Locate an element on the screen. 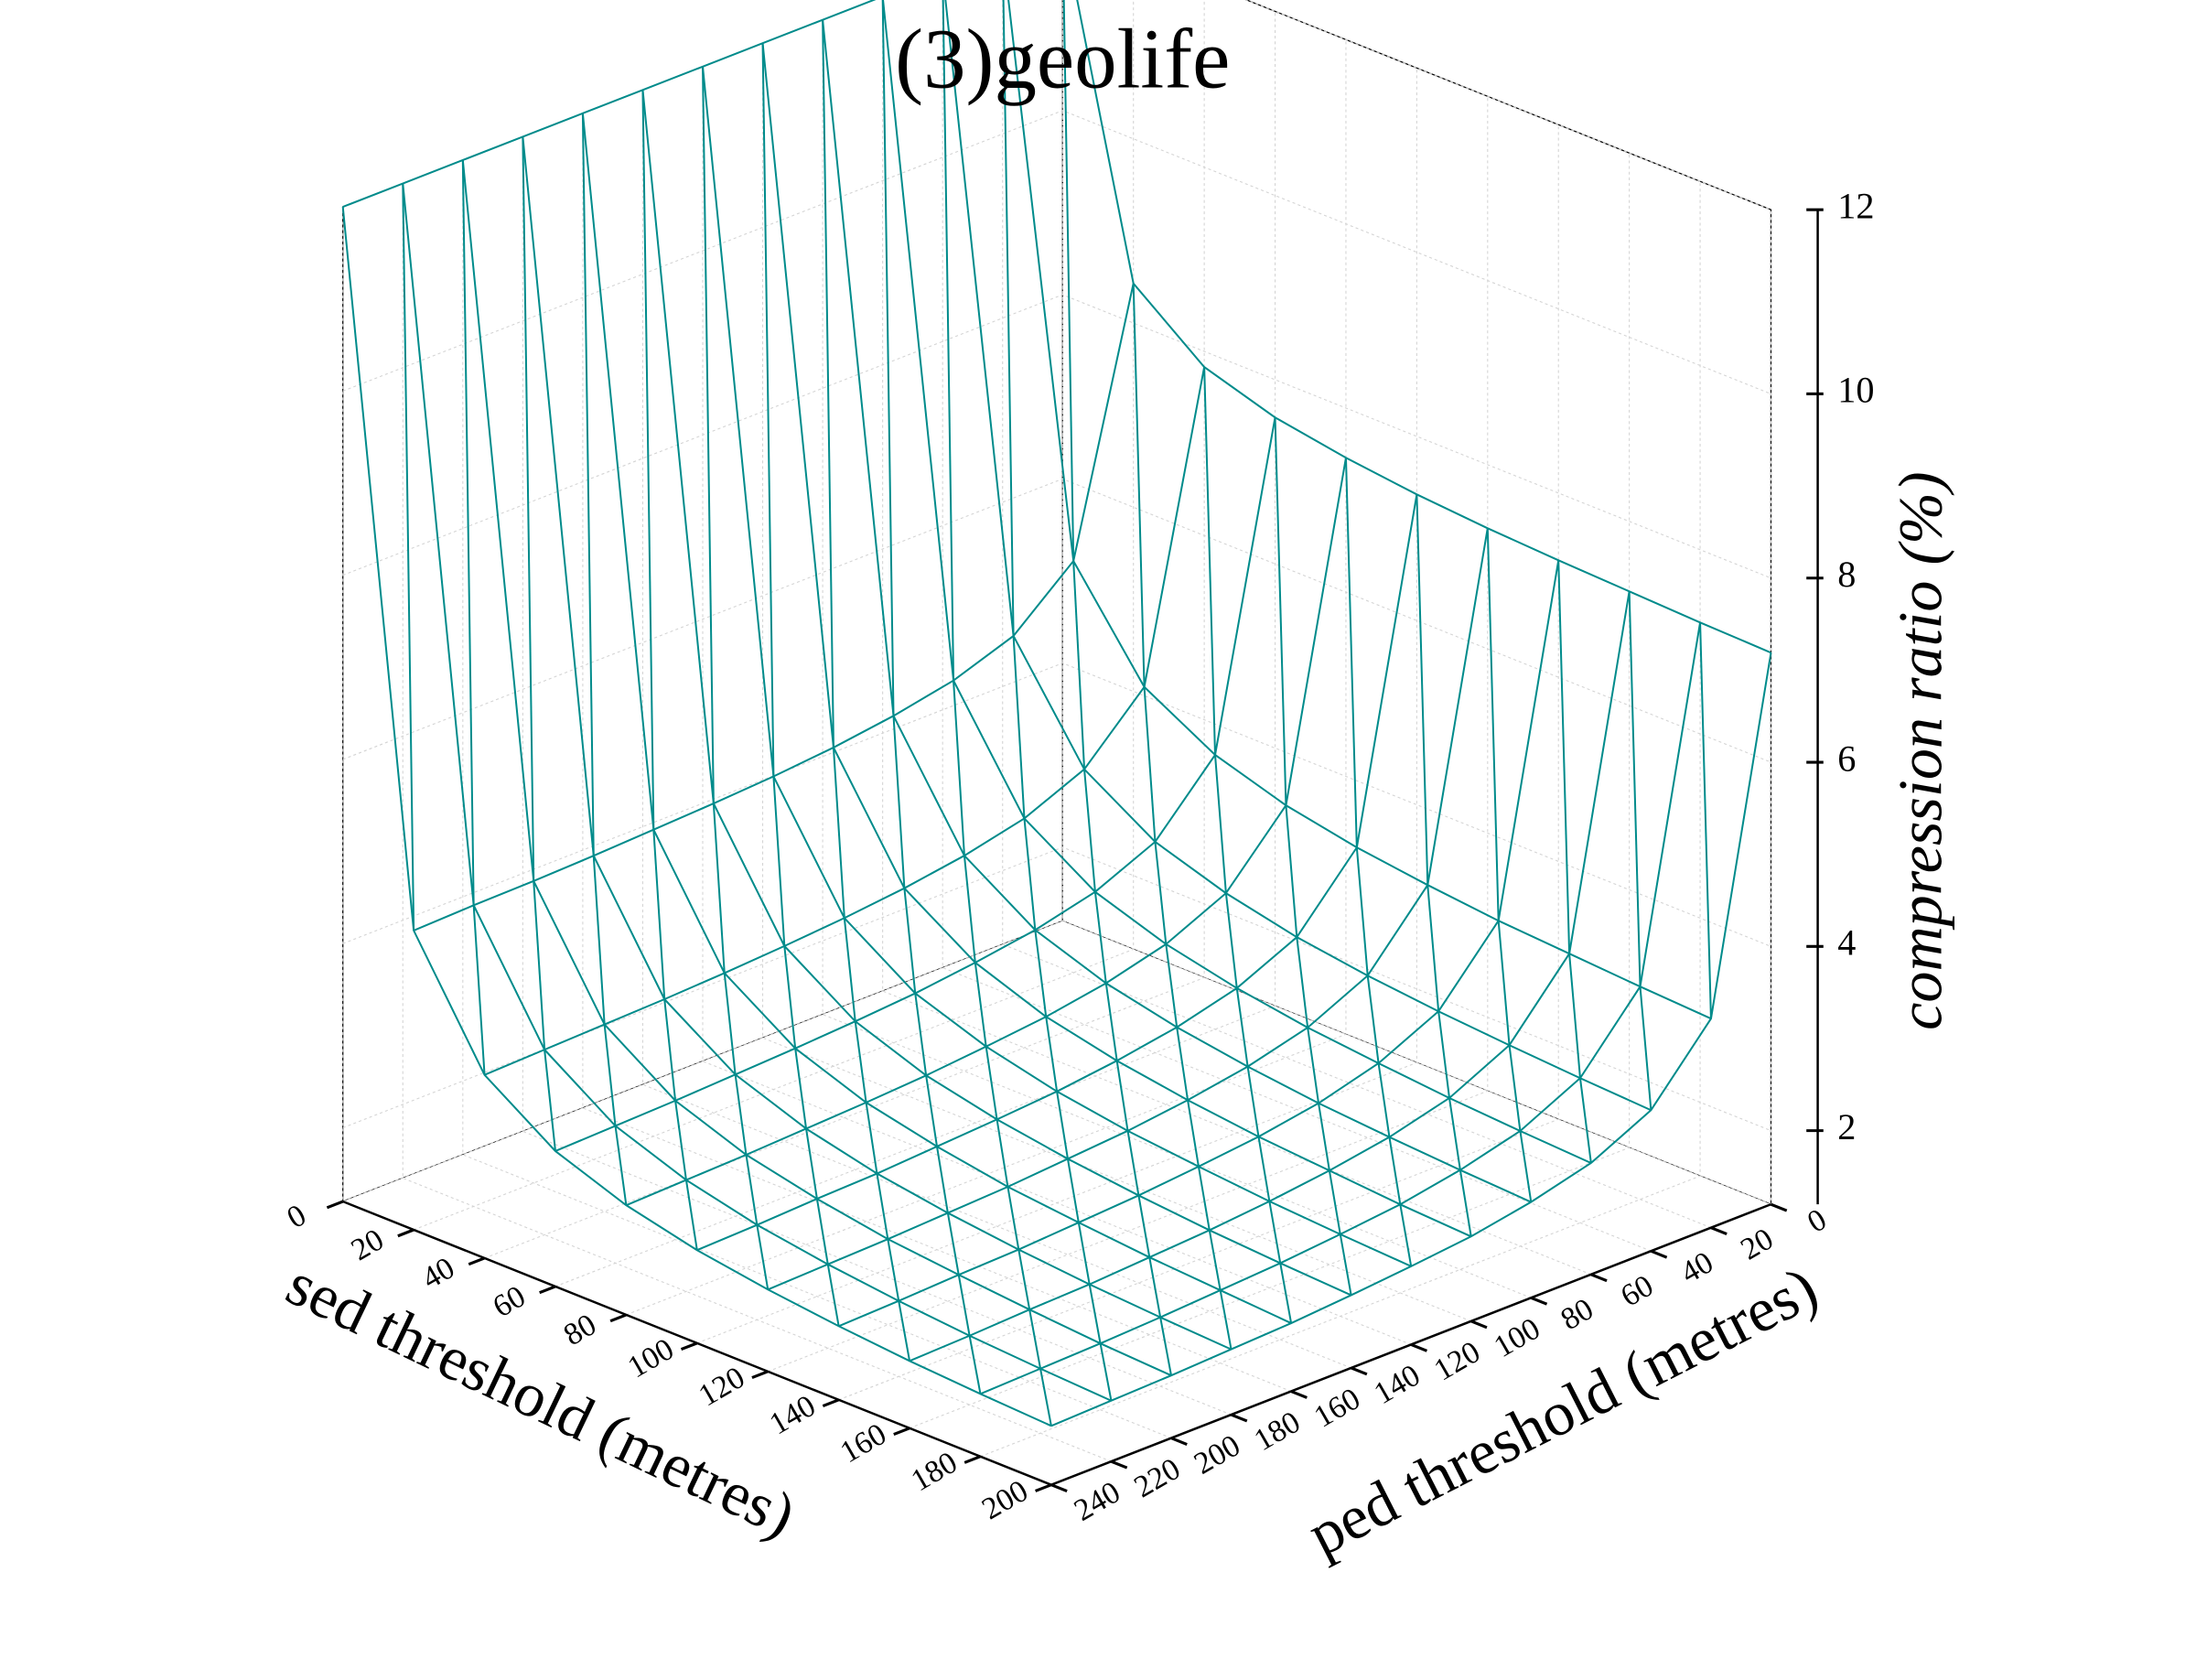 Image resolution: width=2196 pixels, height=1680 pixels. y-tick-label: 0 is located at coordinates (1817, 1221).